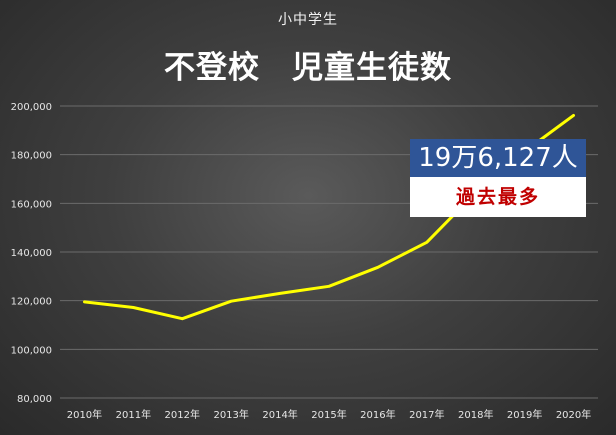 The height and width of the screenshot is (435, 616). I want to click on y-tick-label: 120,000, so click(31, 302).